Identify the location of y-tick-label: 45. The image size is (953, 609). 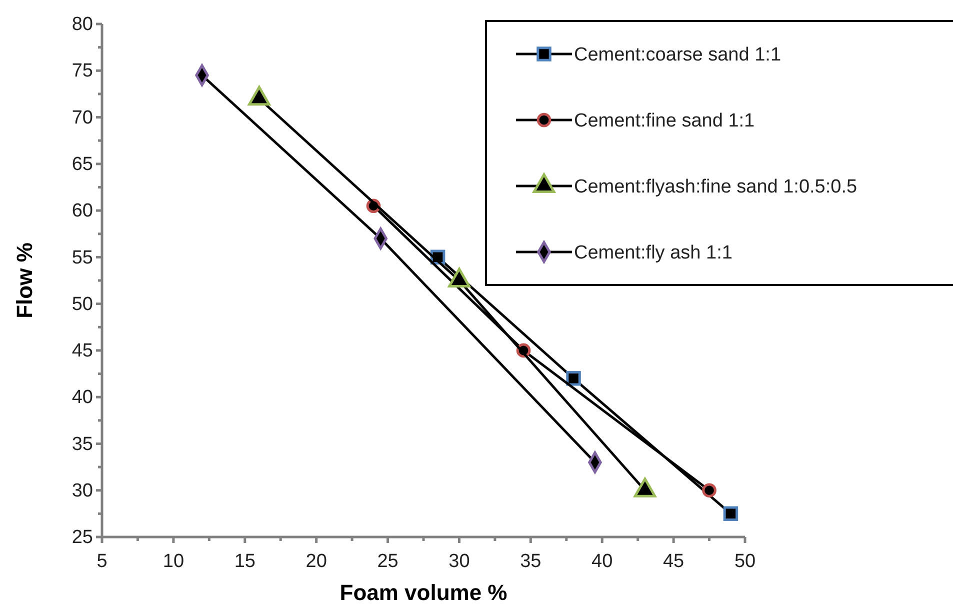
(82, 351).